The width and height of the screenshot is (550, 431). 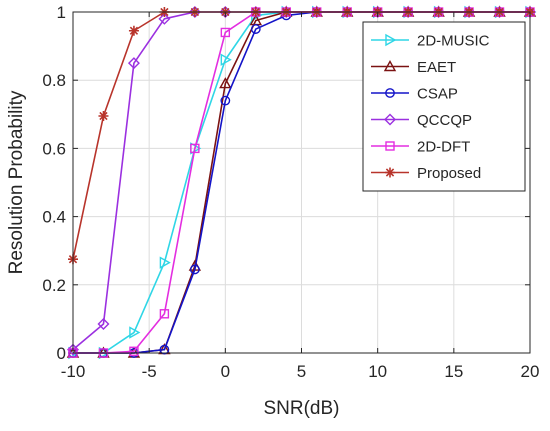 I want to click on x-tick-label: -5, so click(x=149, y=371).